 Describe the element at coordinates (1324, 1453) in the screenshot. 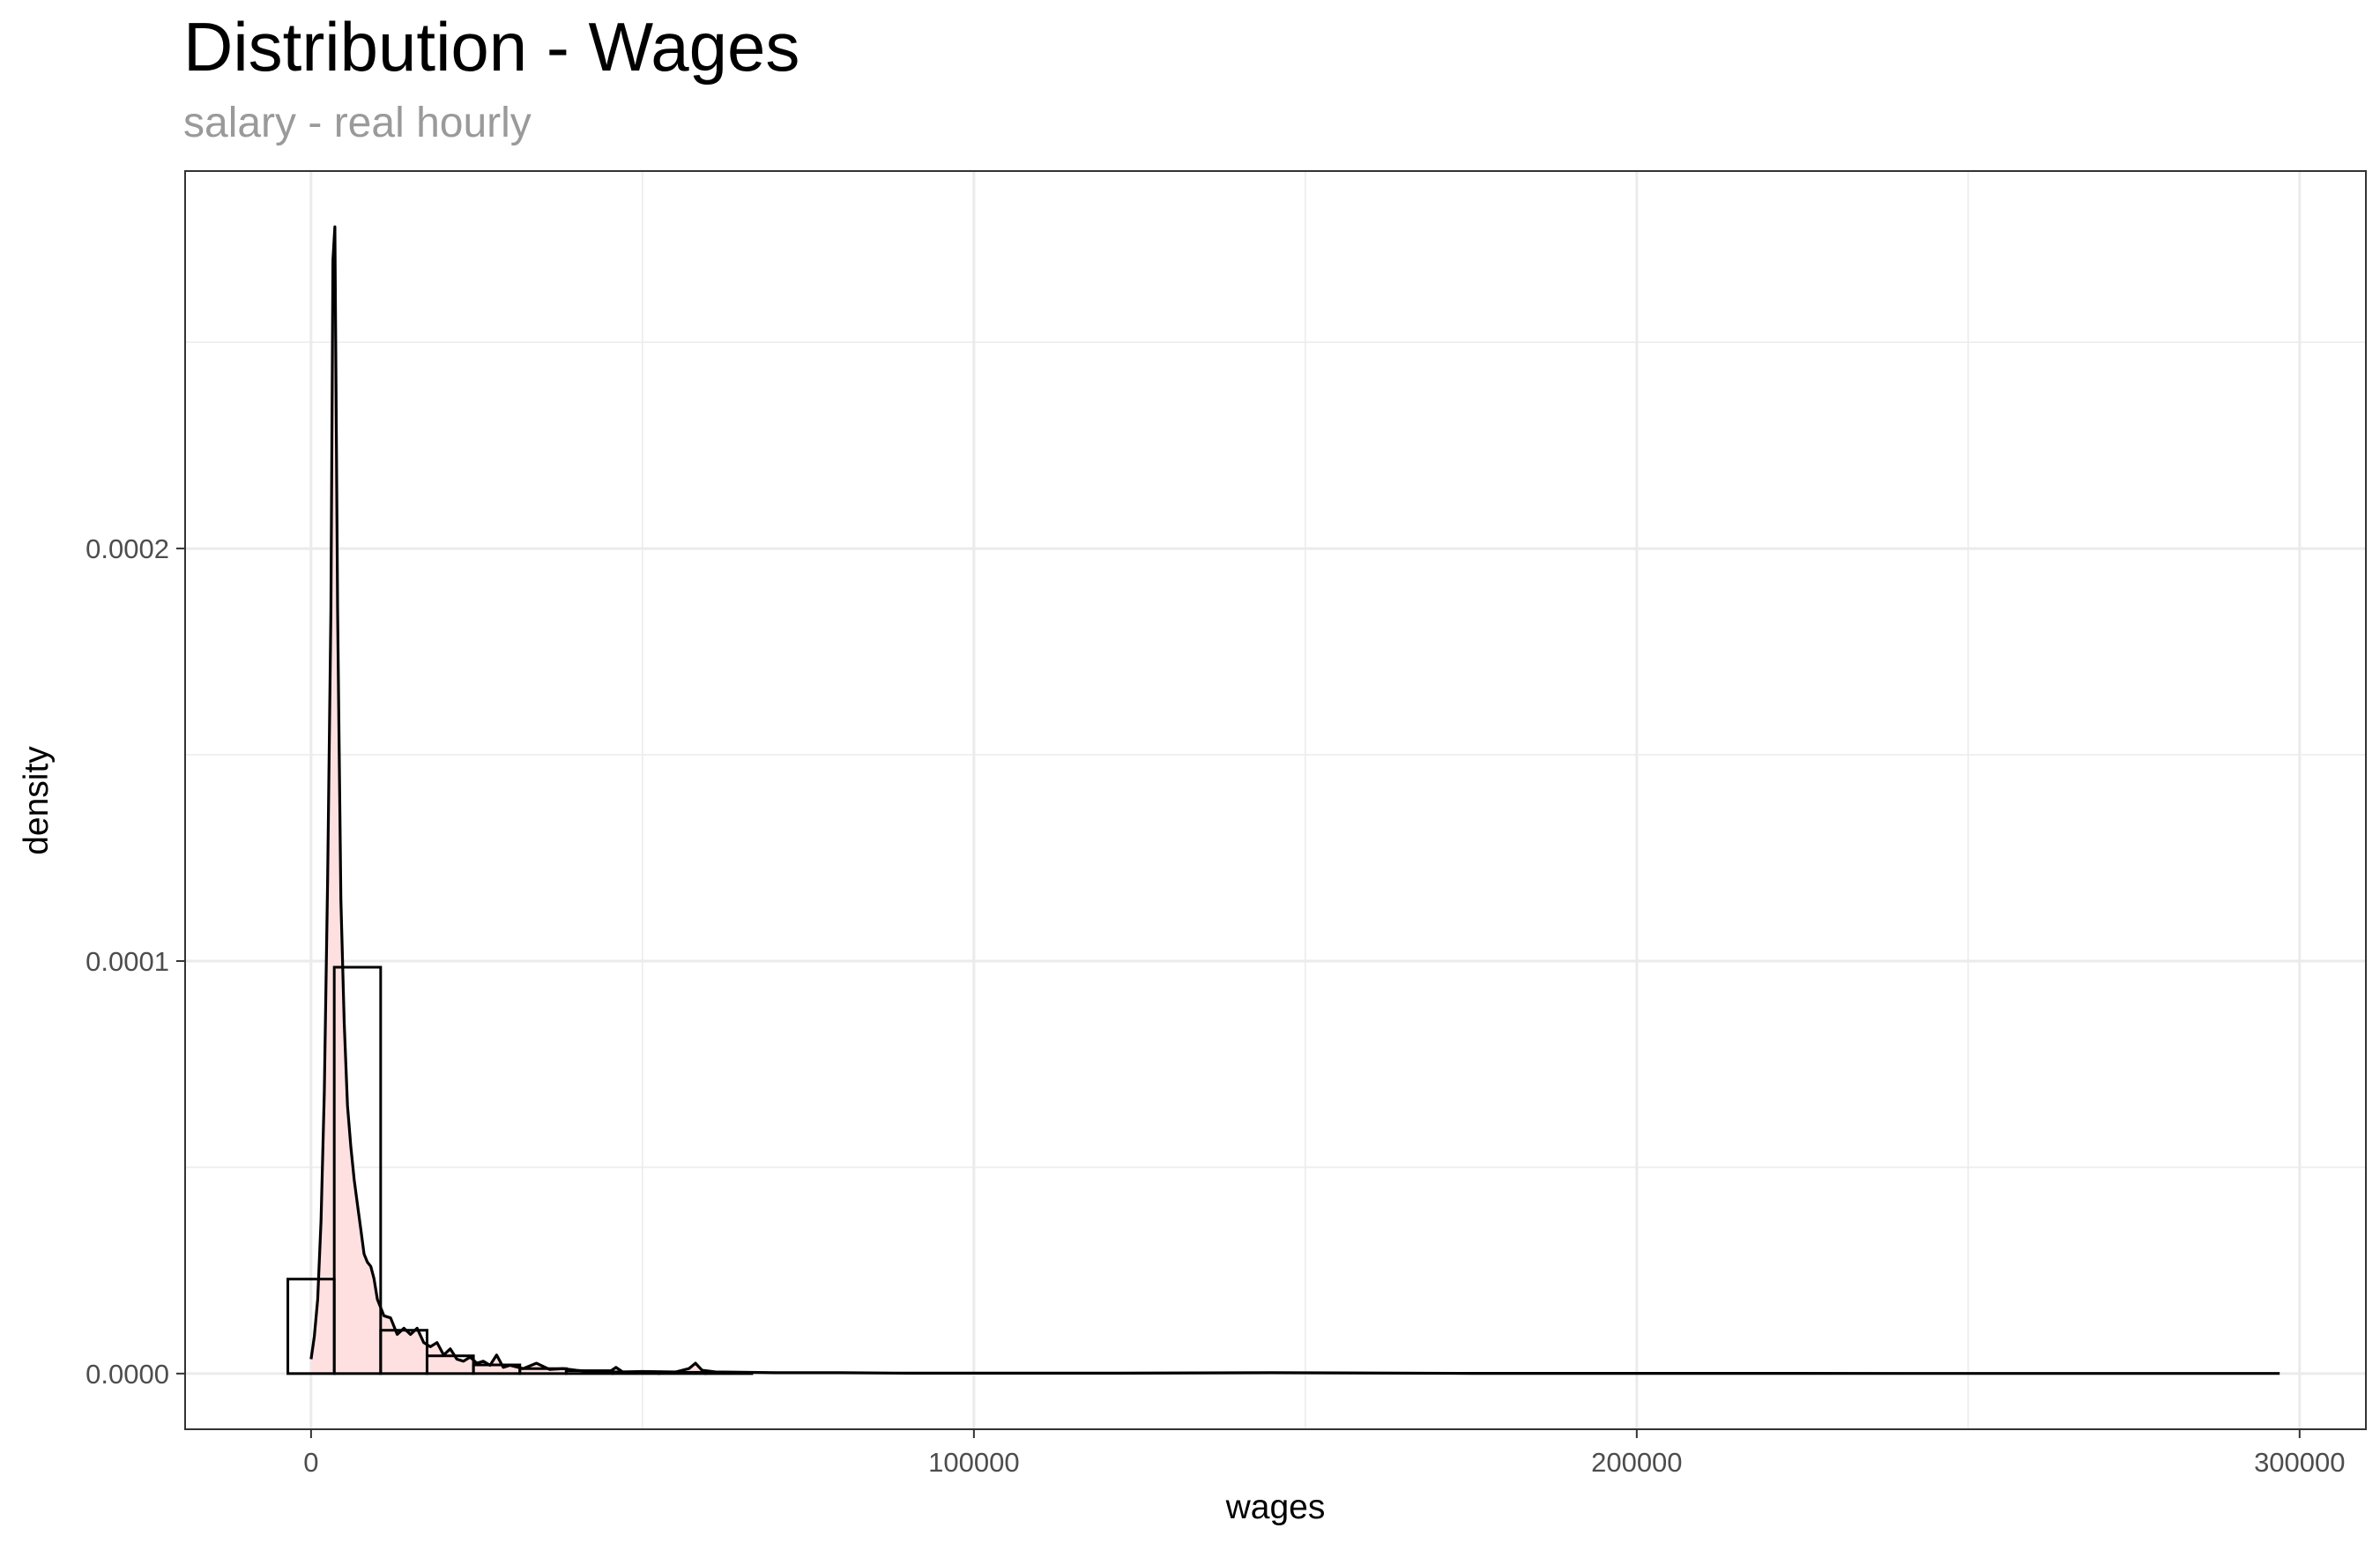

I see `x-axis: 0 100000 200000 300000` at that location.